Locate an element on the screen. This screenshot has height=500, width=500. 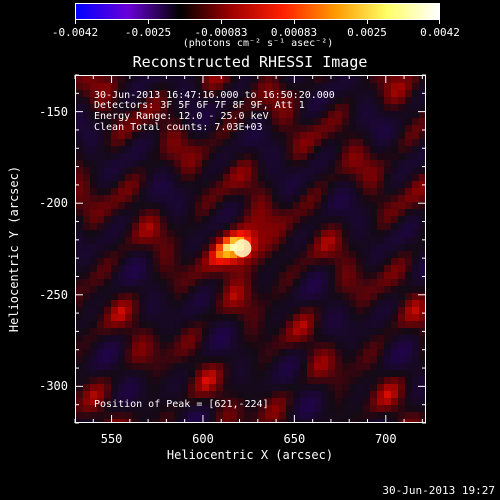
source-peak is located at coordinates (242, 248).